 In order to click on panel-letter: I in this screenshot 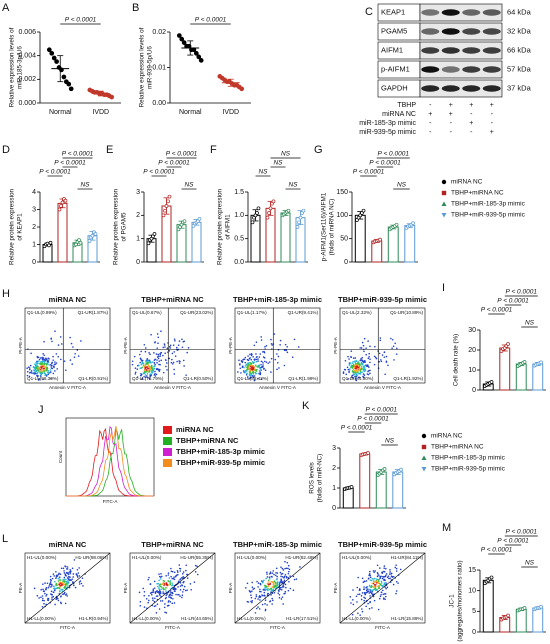, I will do `click(443, 288)`.